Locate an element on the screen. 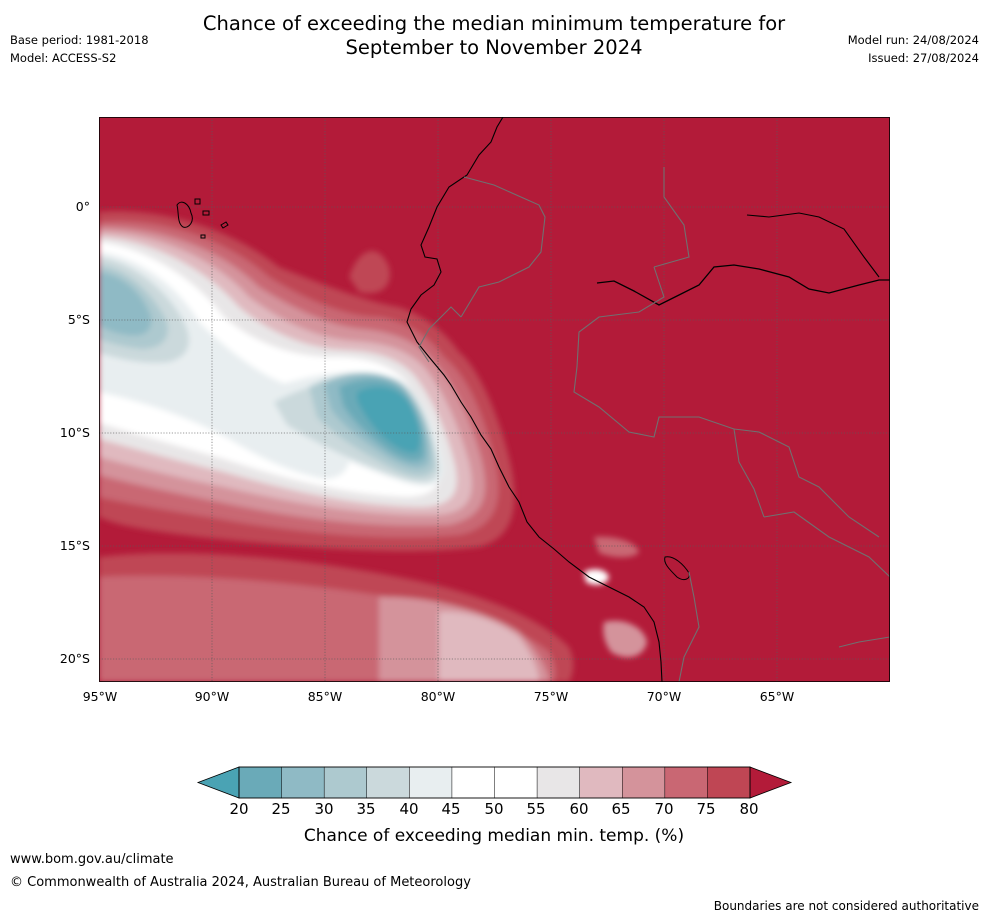 The image size is (988, 919). lat-label-0: 0° is located at coordinates (82, 206).